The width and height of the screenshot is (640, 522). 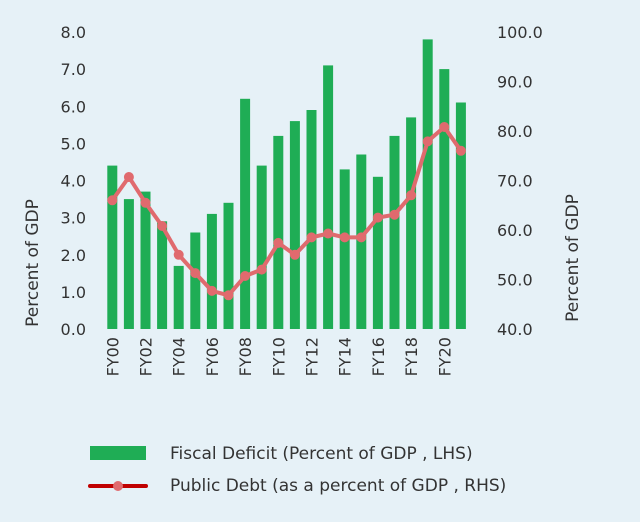 What do you see at coordinates (377, 252) in the screenshot?
I see `bar-deficit-FY16` at bounding box center [377, 252].